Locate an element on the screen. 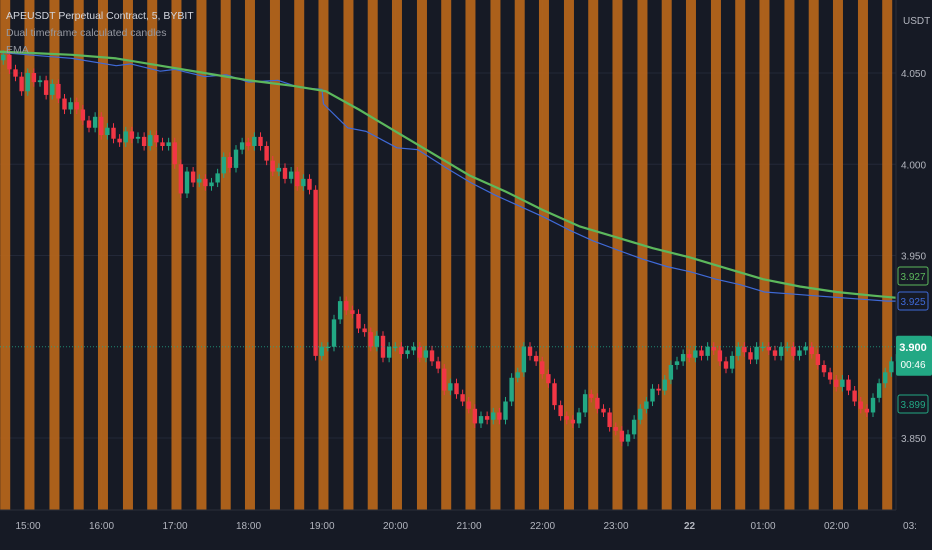 Image resolution: width=932 pixels, height=550 pixels. price-tick-label: 3.850 is located at coordinates (913, 439).